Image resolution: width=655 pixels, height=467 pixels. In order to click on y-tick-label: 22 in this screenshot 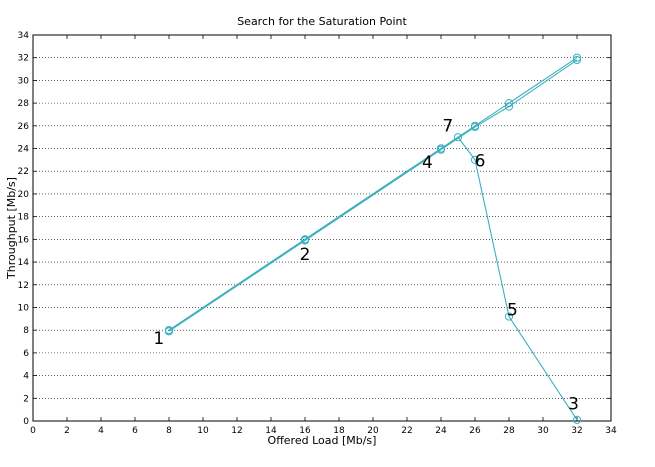, I will do `click(23, 172)`.